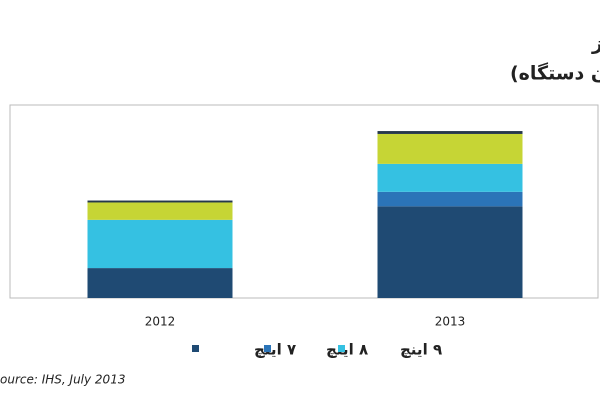 This screenshot has height=400, width=600. I want to click on legend-label: ۹ اینچ, so click(421, 350).